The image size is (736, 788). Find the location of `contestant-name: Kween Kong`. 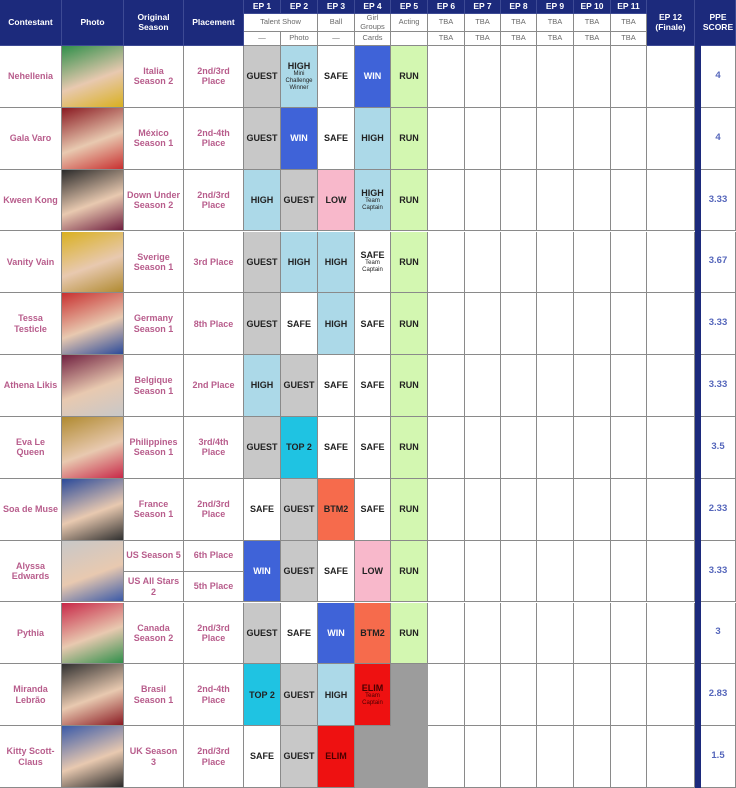

contestant-name: Kween Kong is located at coordinates (31, 200).